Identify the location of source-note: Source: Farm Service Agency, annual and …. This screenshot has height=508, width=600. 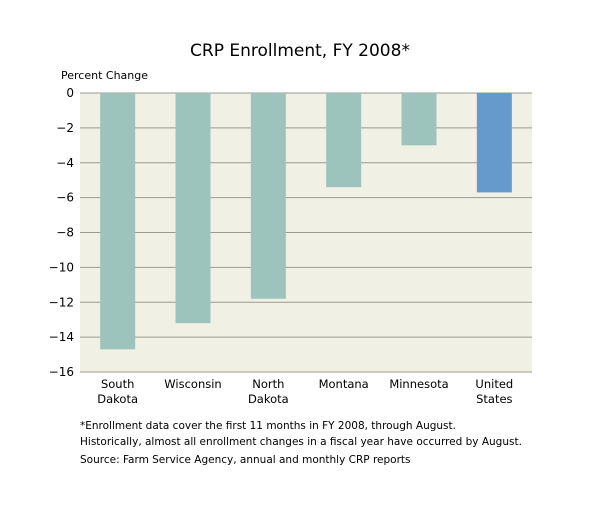
(245, 460).